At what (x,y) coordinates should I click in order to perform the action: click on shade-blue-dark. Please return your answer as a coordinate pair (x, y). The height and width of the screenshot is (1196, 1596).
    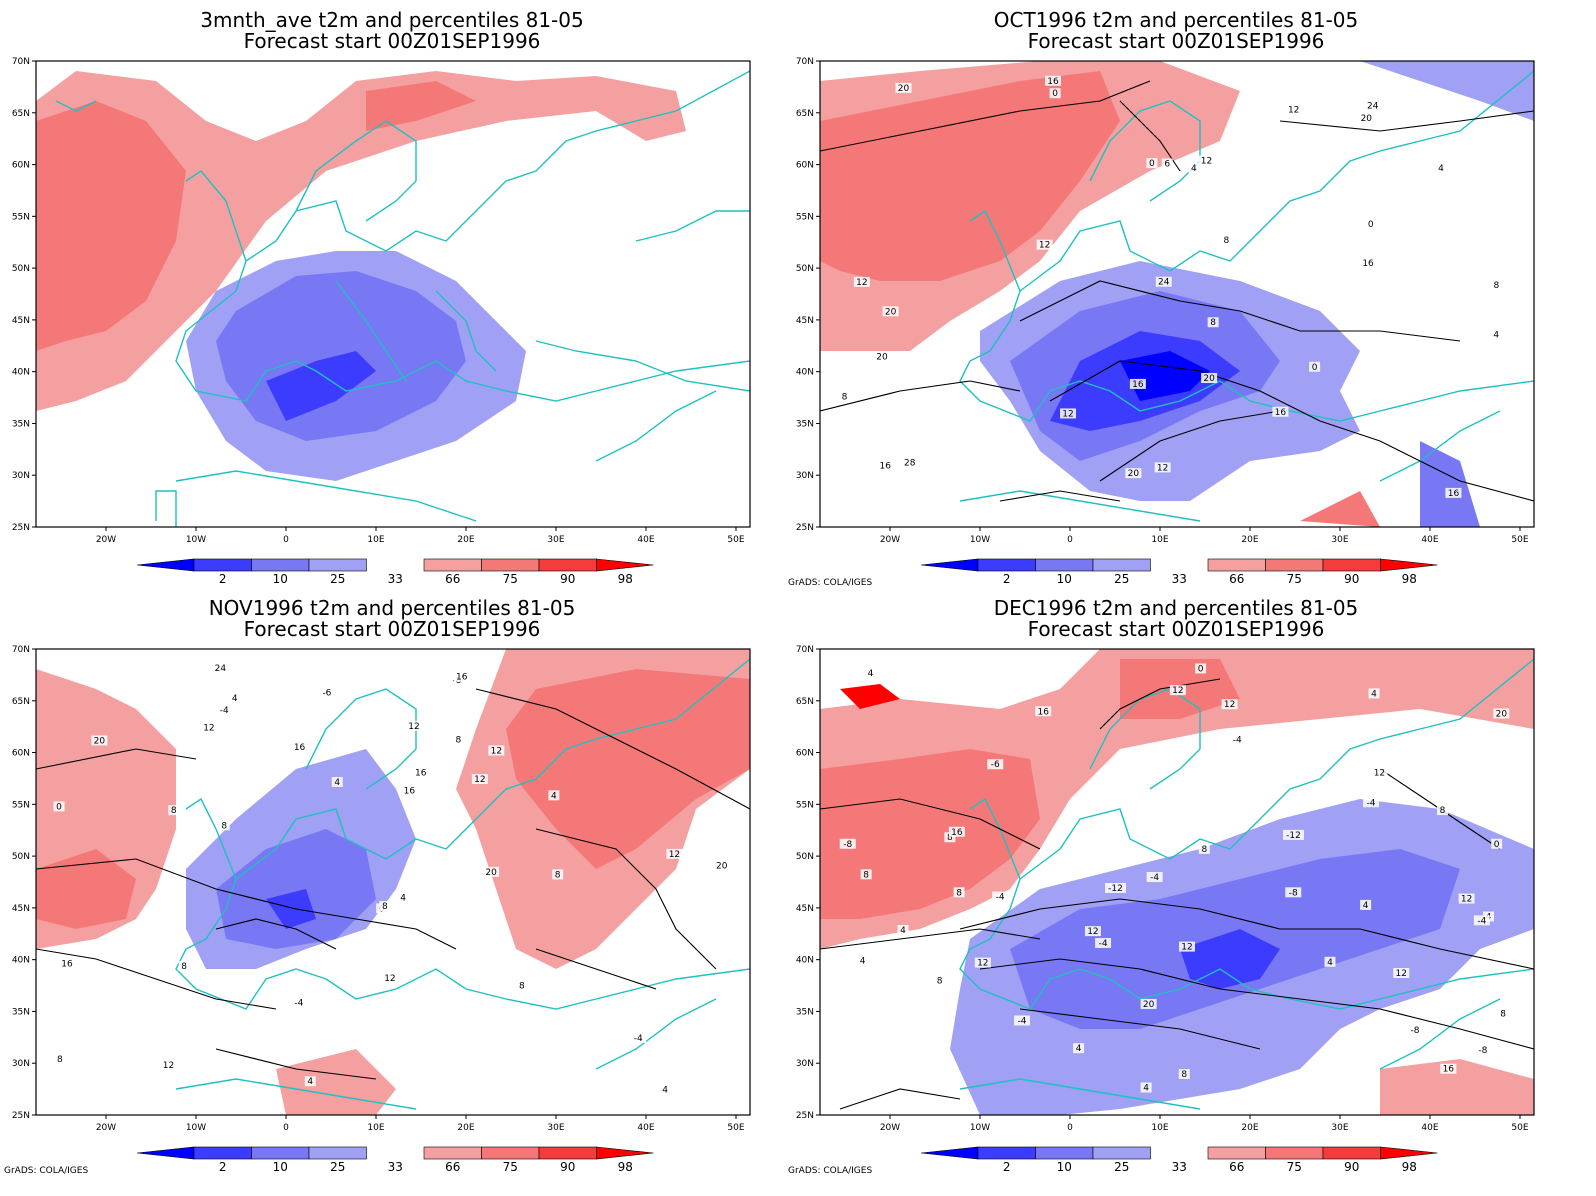
    Looking at the image, I should click on (1230, 959).